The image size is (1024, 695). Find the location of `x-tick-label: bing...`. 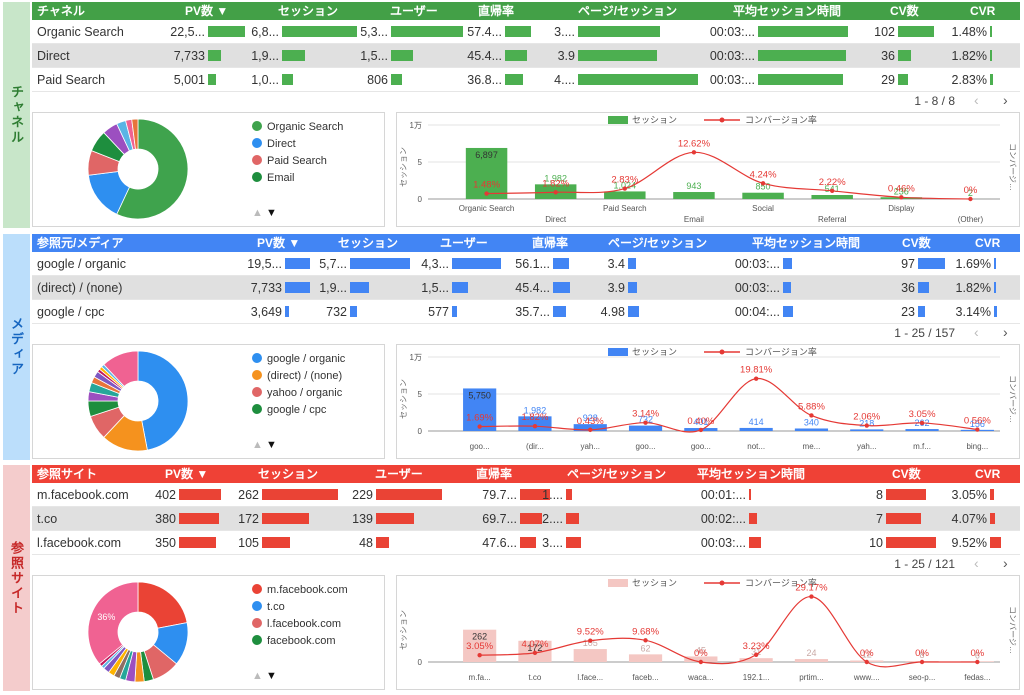

x-tick-label: bing... is located at coordinates (977, 446).